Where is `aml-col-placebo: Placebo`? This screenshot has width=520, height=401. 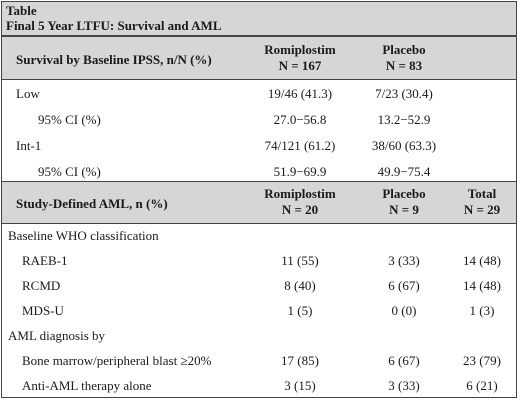
aml-col-placebo: Placebo is located at coordinates (404, 193).